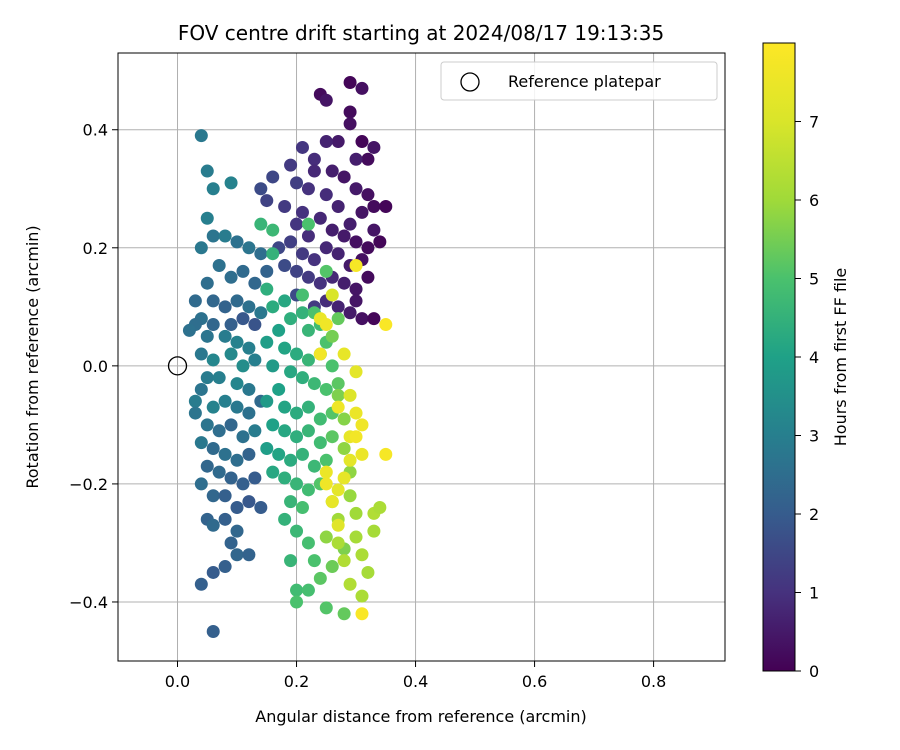 This screenshot has width=900, height=750. What do you see at coordinates (420, 716) in the screenshot?
I see `x-axis-title: Angular distance from reference (arcmin)` at bounding box center [420, 716].